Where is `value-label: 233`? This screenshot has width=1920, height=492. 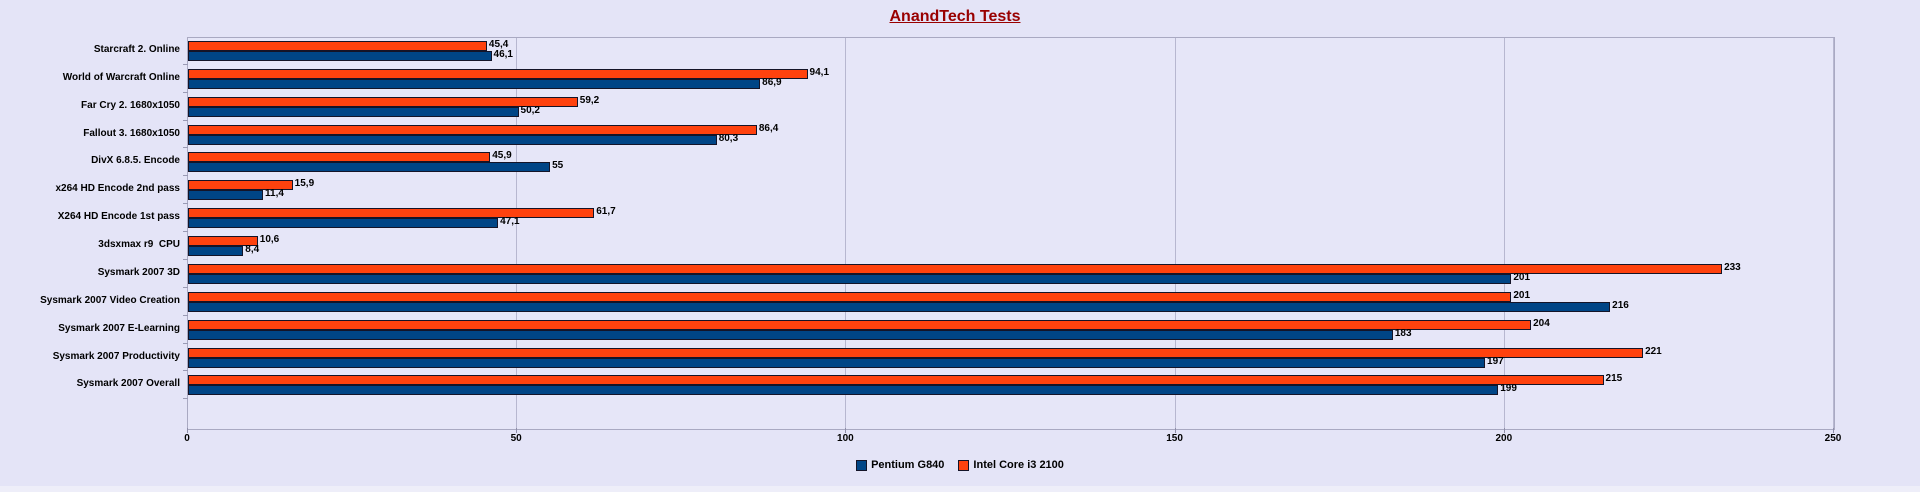 value-label: 233 is located at coordinates (1732, 267).